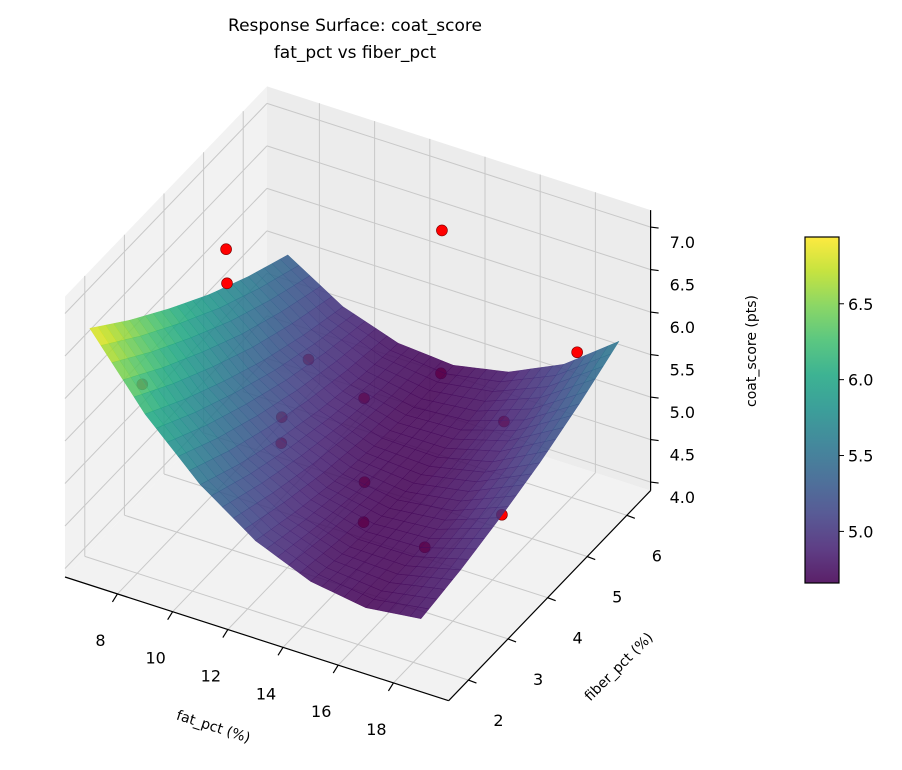  I want to click on grid-line-x, so click(494, 578).